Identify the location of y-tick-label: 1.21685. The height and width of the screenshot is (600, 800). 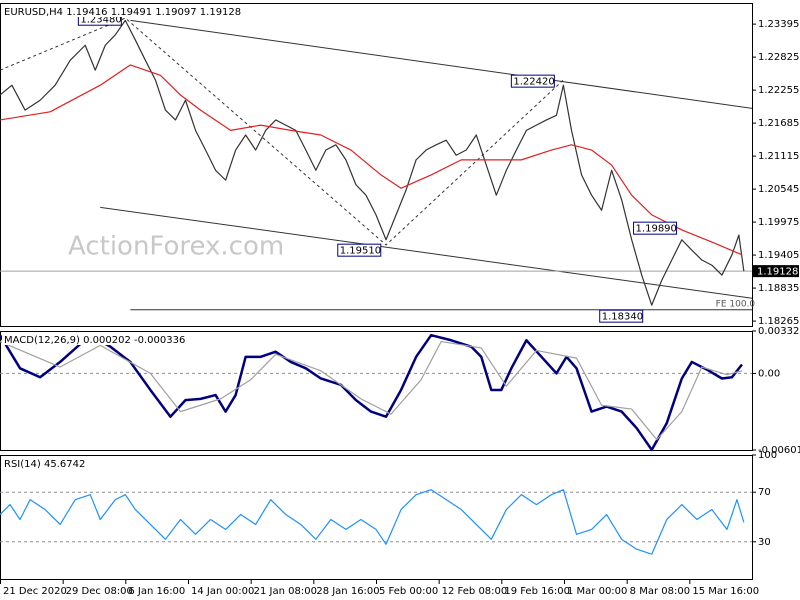
(778, 123).